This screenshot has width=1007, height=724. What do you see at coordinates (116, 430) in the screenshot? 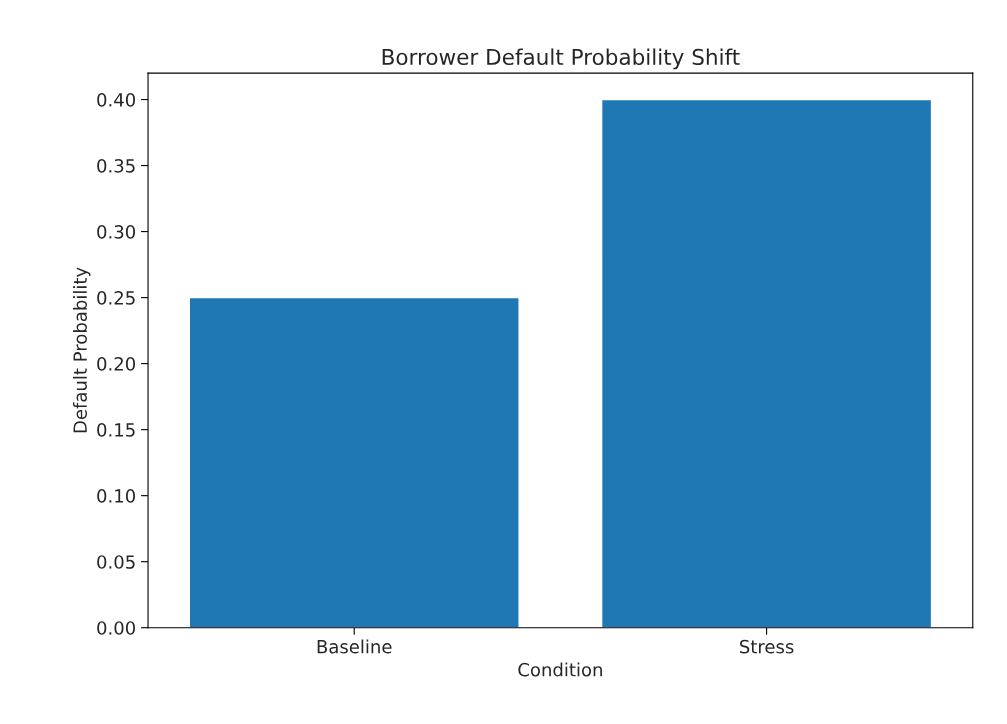
I see `y-tick-label: 0.15` at bounding box center [116, 430].